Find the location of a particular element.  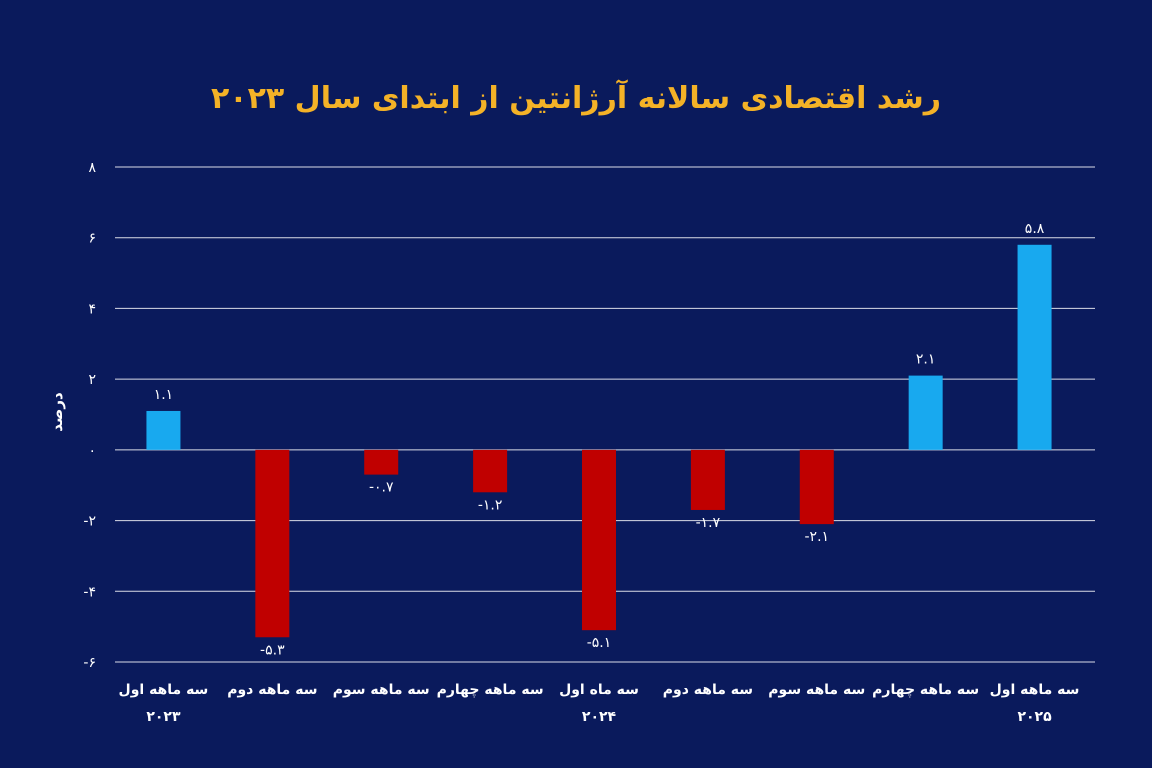

category-label: سه ماه اول is located at coordinates (599, 690).